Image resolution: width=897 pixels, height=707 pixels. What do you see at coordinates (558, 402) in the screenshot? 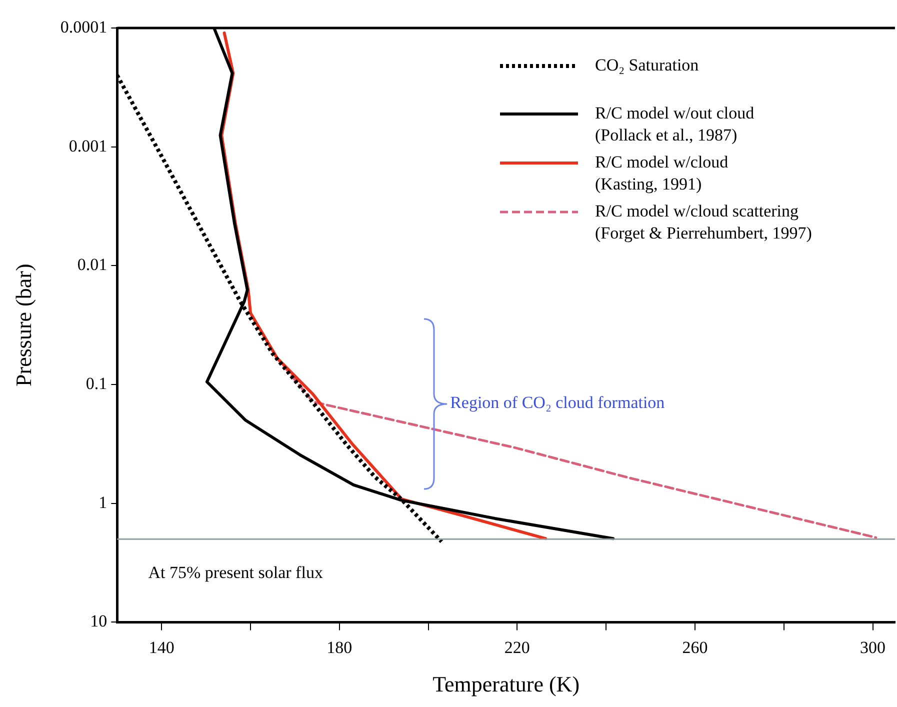
I see `annotation: Region of CO₂ cloud formation` at bounding box center [558, 402].